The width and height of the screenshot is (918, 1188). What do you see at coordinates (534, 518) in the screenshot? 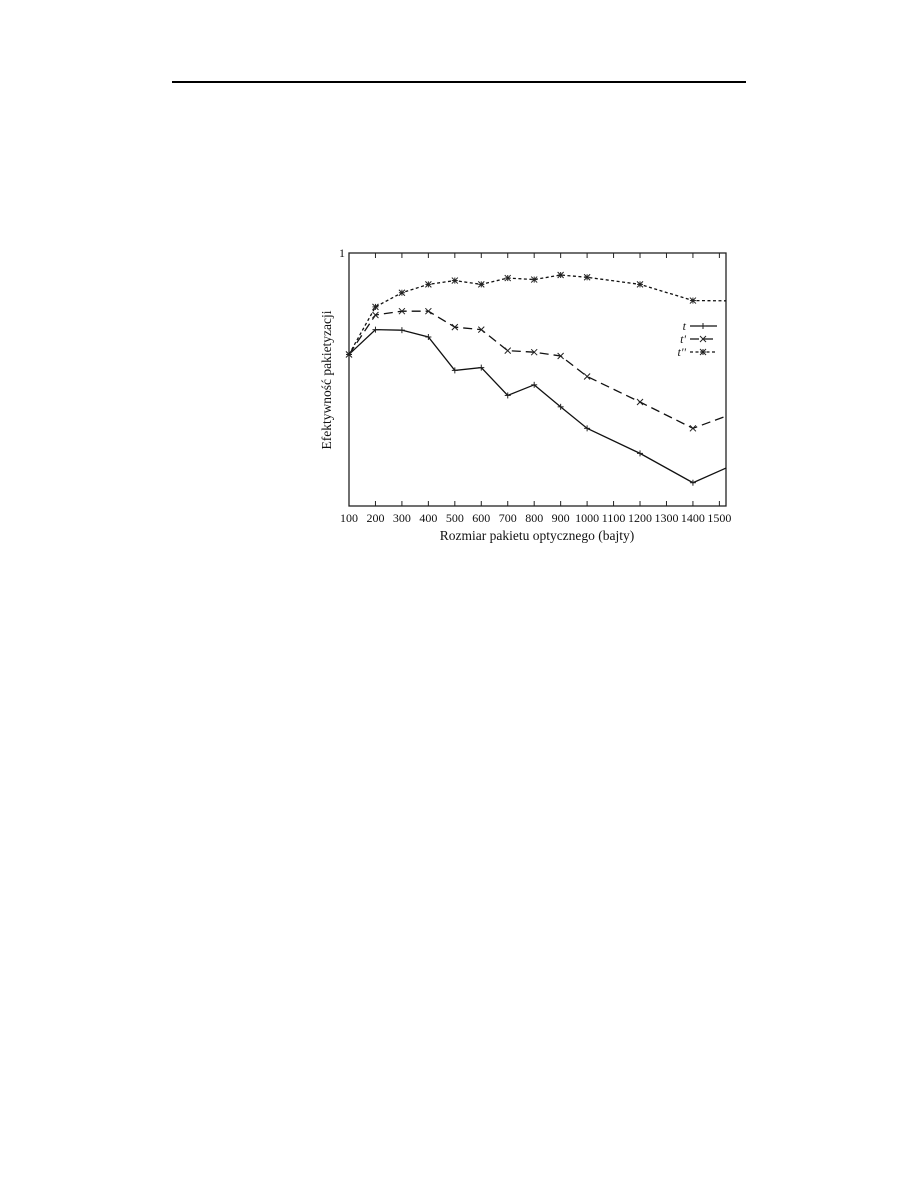
I see `x-tick-label: 800` at bounding box center [534, 518].